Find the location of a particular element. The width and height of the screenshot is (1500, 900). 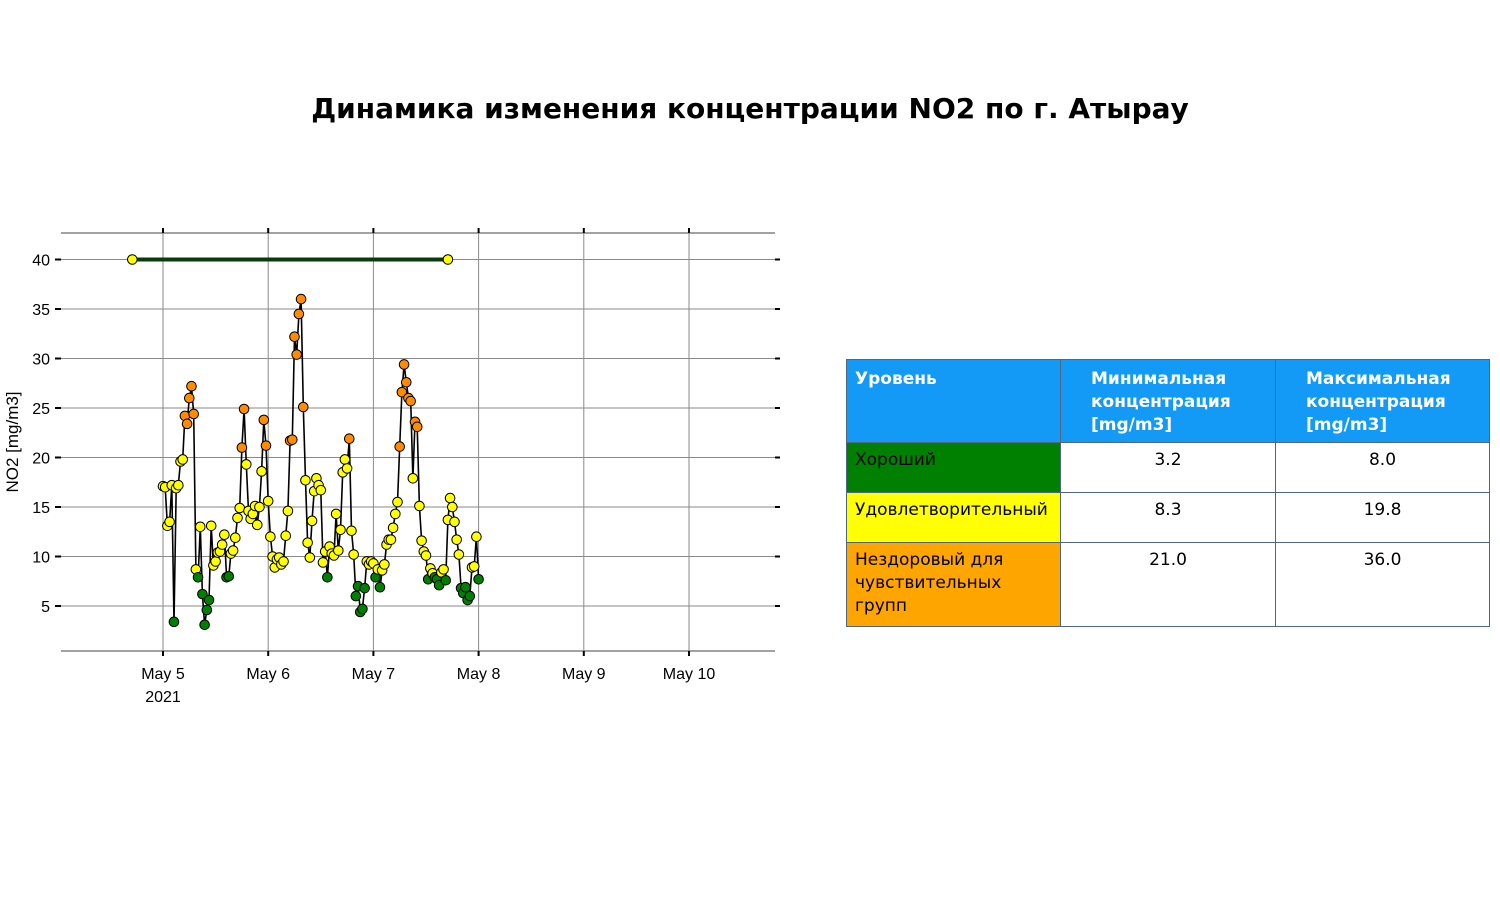

y-tick-label: 5 is located at coordinates (45, 607).